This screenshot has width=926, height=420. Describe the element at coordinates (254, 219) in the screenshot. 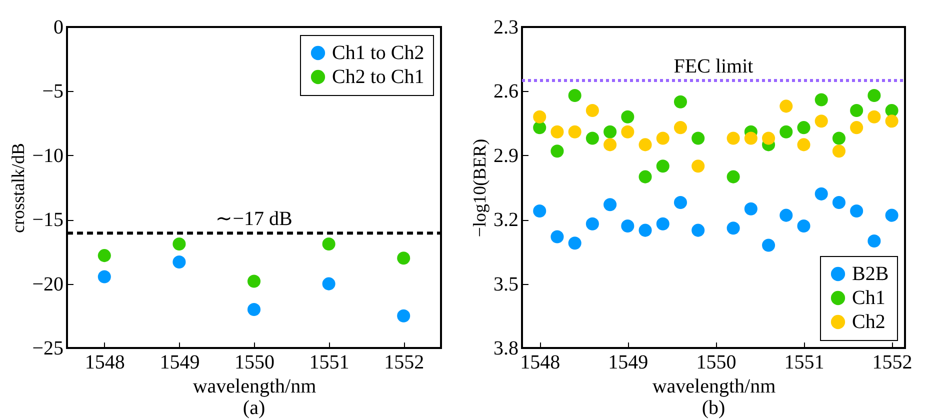

I see `ref-line-label: ∼−17 dB` at that location.